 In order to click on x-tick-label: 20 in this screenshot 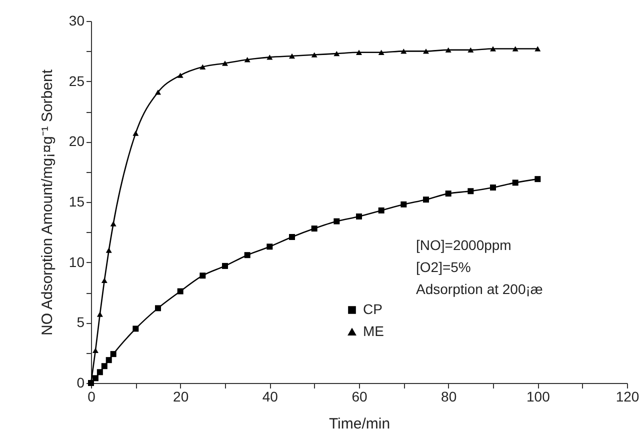, I will do `click(181, 396)`.